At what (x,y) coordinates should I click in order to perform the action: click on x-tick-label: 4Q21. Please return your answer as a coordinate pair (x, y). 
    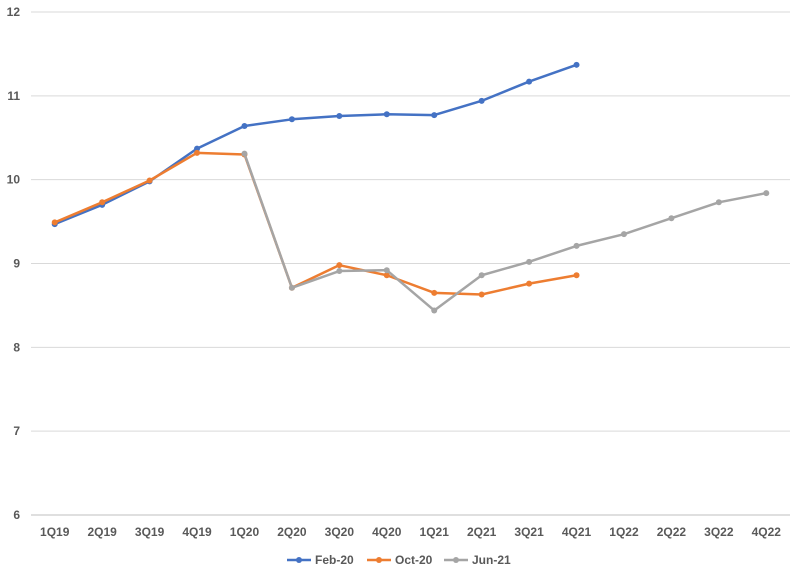
    Looking at the image, I should click on (577, 532).